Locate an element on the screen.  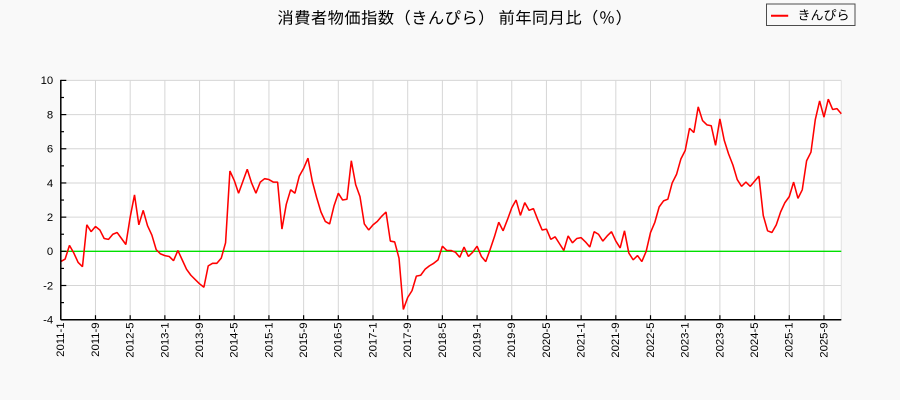
svg-text: 10 is located at coordinates (47, 81).